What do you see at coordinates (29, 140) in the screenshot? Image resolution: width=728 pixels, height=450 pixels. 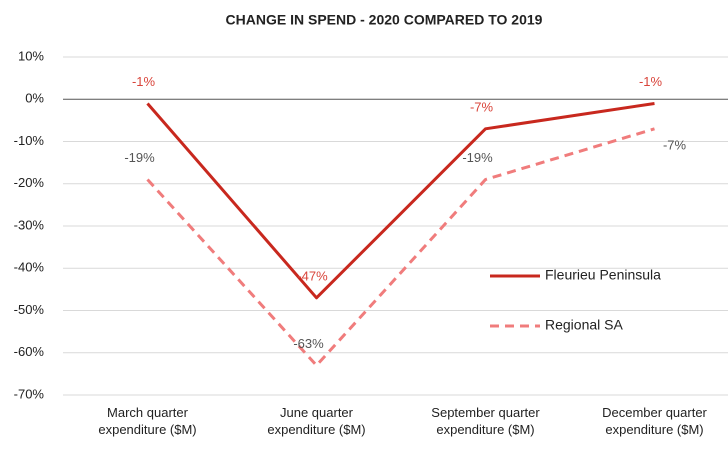 I see `y-tick-label: -10%` at bounding box center [29, 140].